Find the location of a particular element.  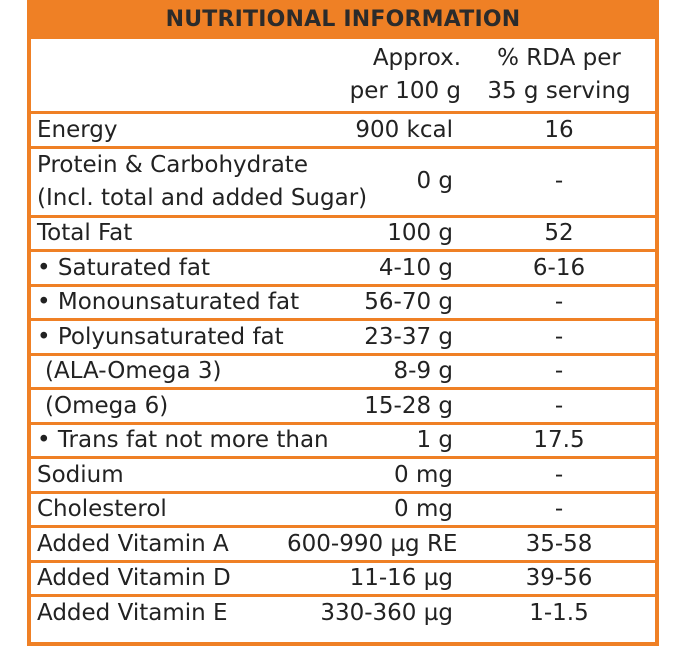

nutrient-name: Cholesterol is located at coordinates (156, 510).